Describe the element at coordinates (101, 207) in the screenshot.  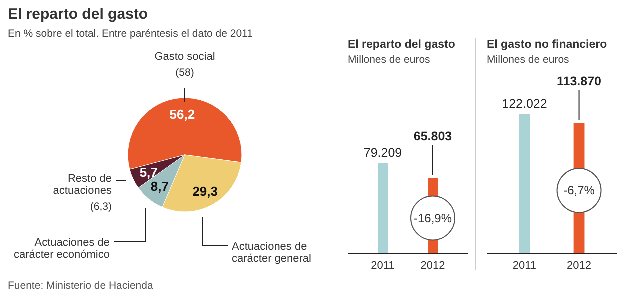
I see `text: (6,3)` at that location.